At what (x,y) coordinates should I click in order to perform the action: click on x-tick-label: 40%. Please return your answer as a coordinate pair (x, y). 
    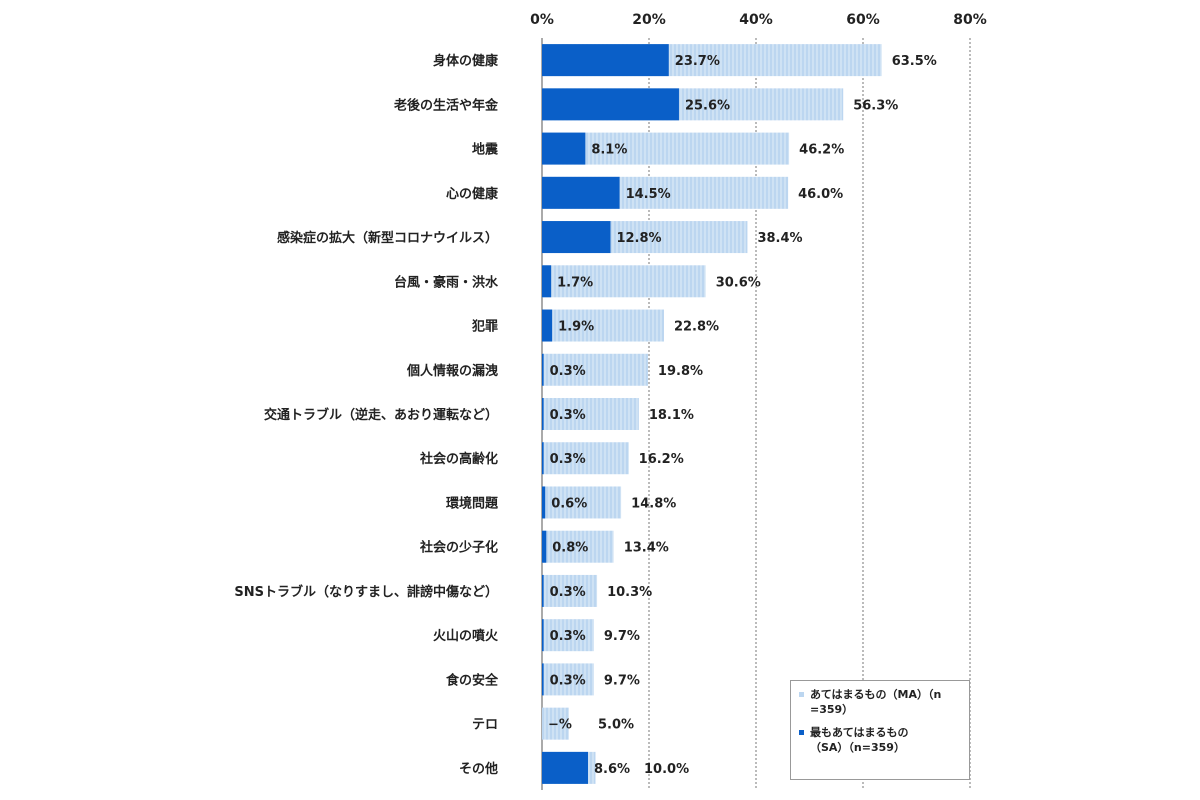
    Looking at the image, I should click on (756, 20).